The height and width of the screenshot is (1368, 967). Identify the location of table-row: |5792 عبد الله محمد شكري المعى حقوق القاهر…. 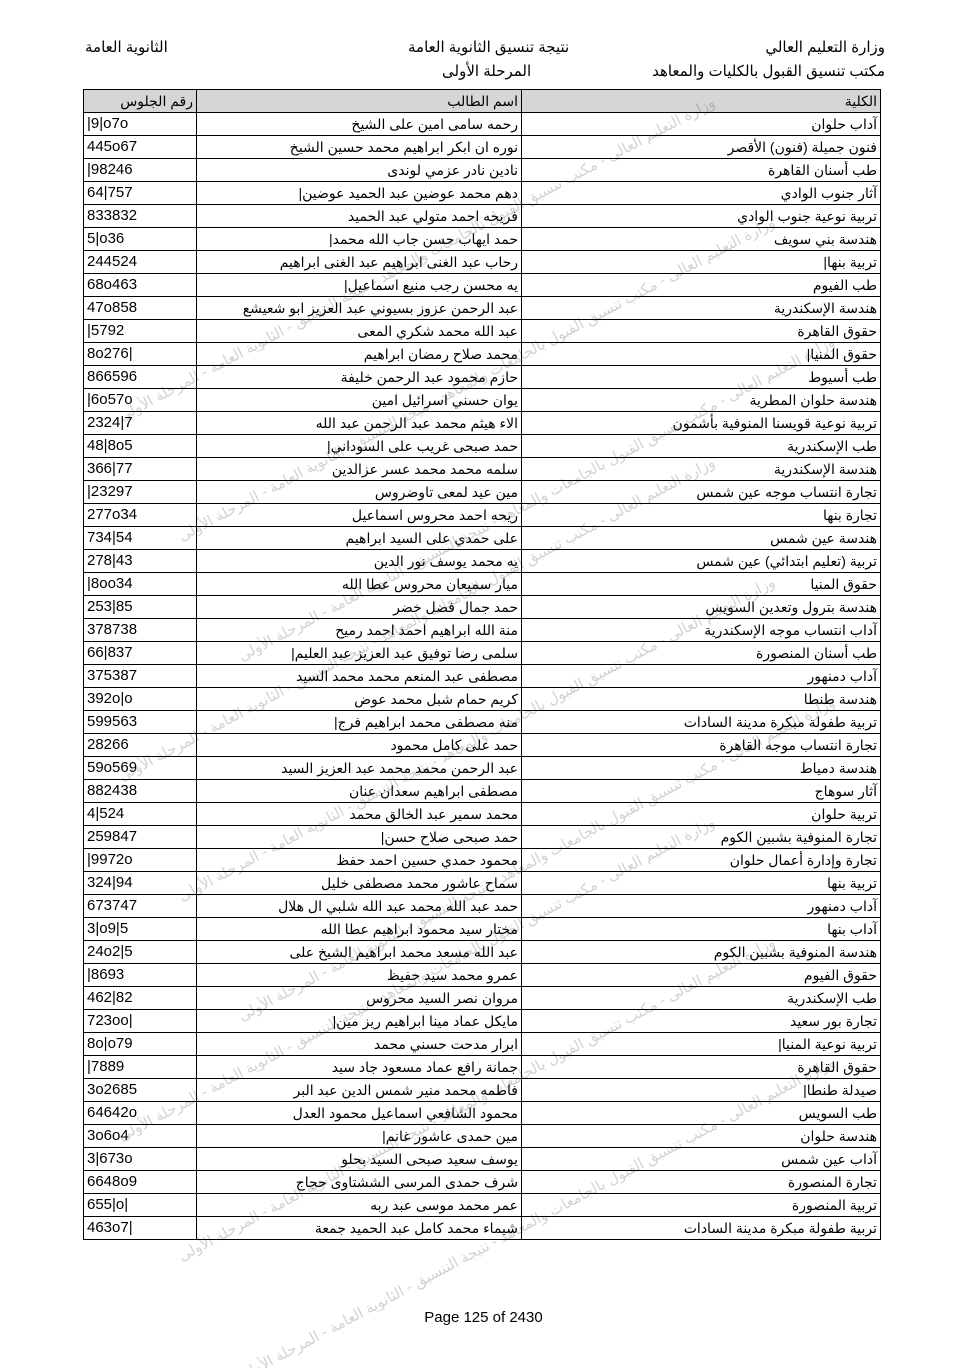
(482, 331).